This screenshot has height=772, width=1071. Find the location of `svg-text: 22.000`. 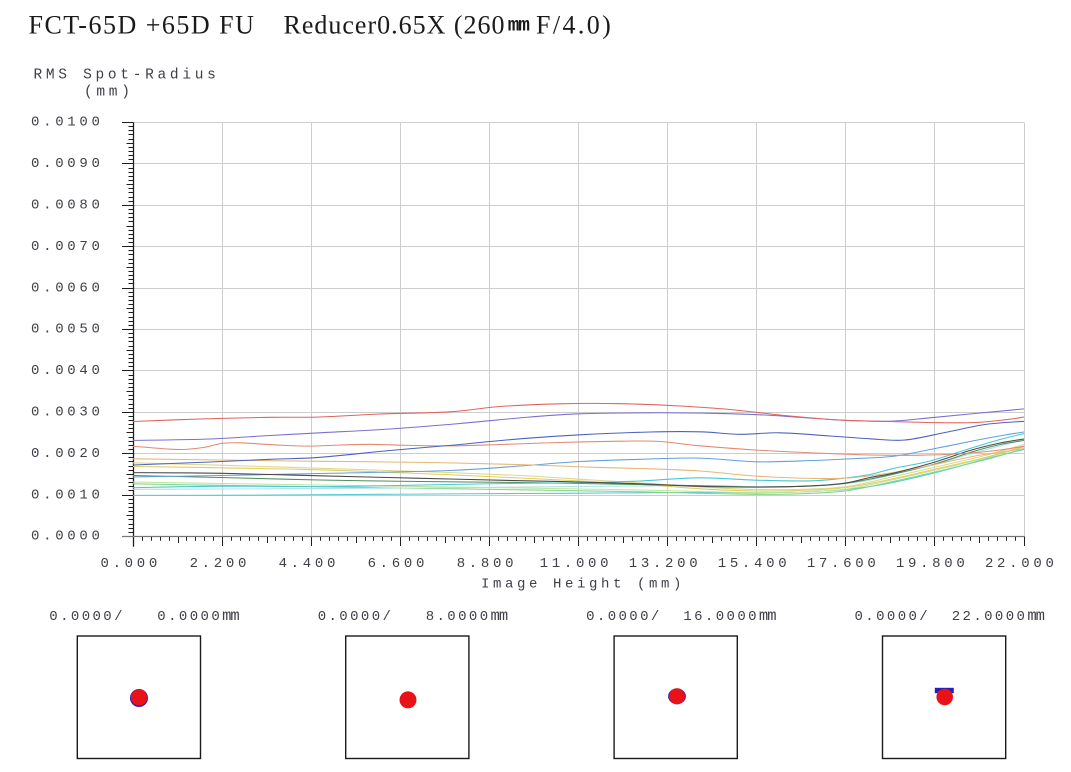

svg-text: 22.000 is located at coordinates (1021, 564).